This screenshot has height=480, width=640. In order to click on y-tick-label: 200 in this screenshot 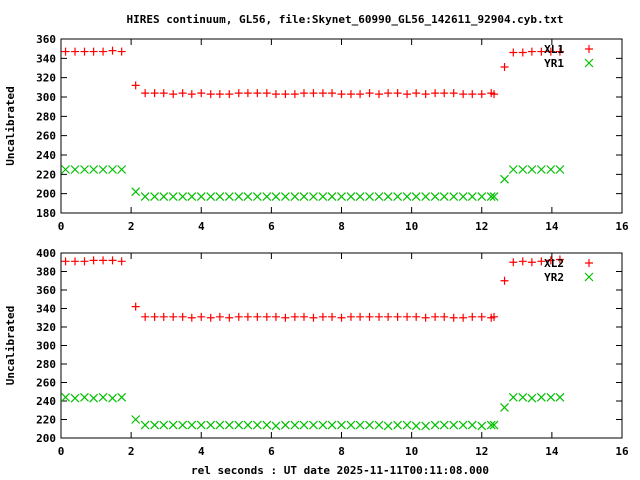, I will do `click(46, 438)`.